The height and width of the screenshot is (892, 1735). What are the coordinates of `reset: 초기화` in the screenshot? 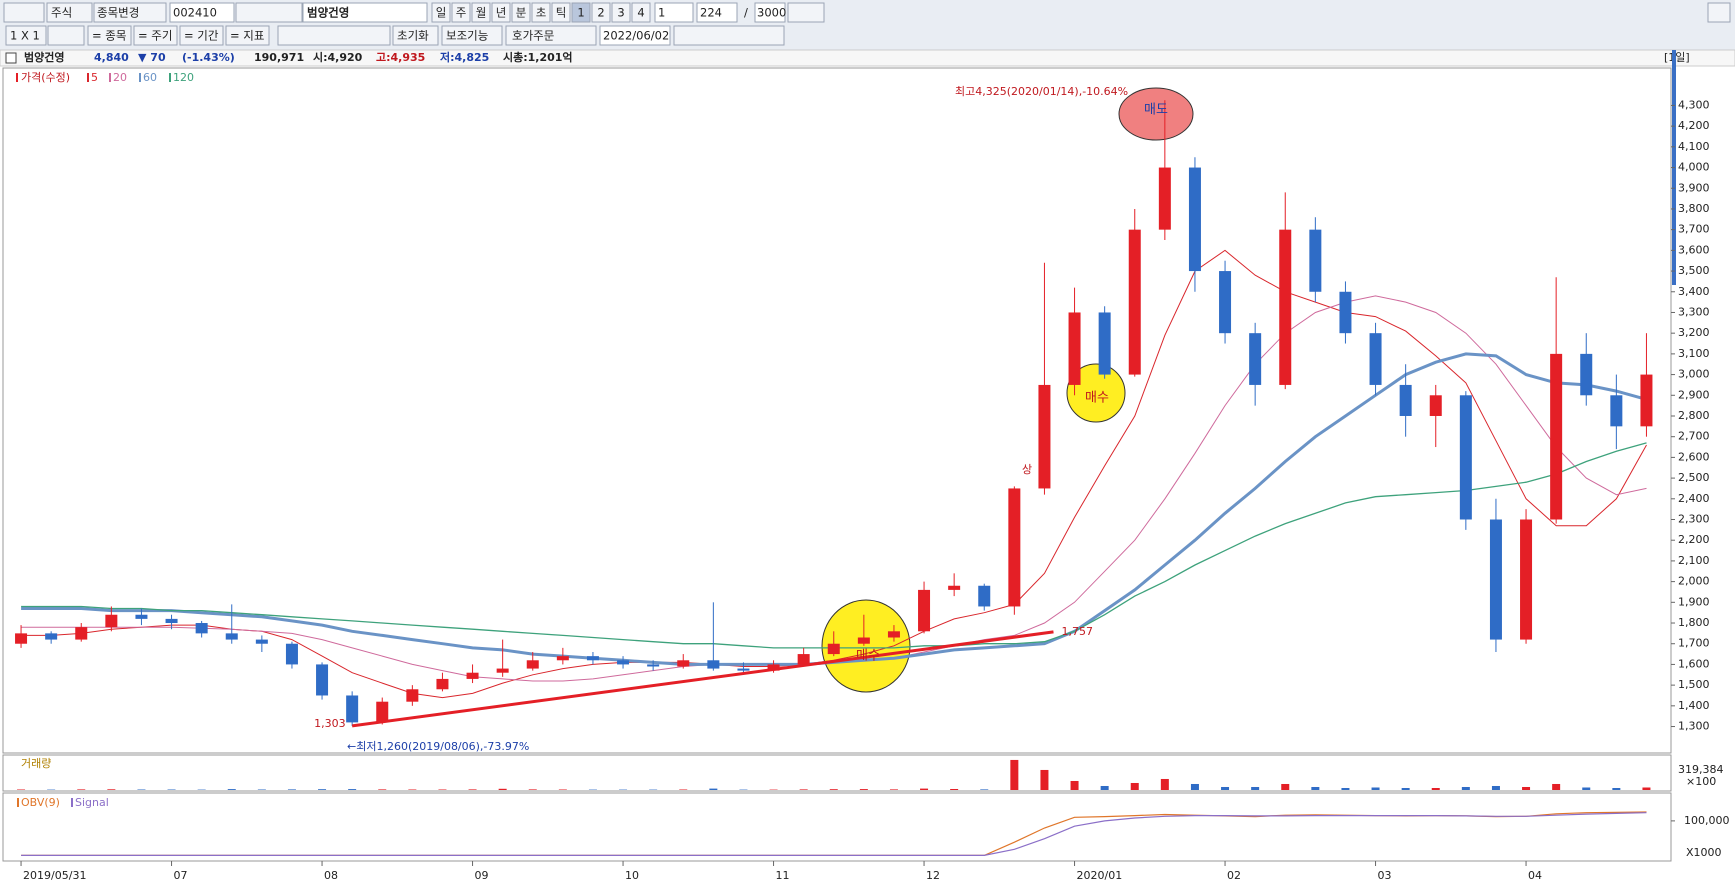 It's located at (413, 36).